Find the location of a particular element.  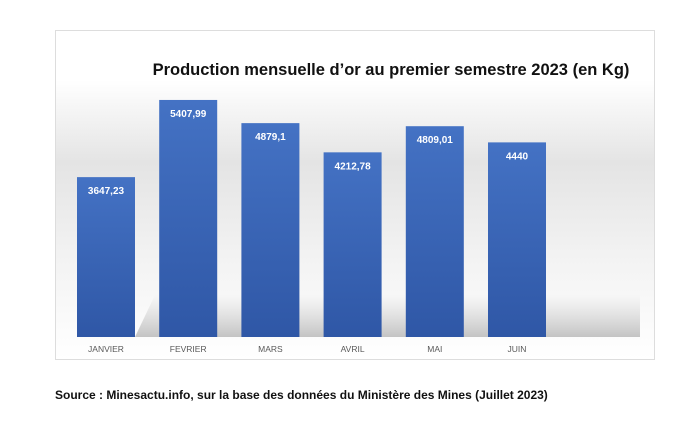

bar-janvier is located at coordinates (106, 257).